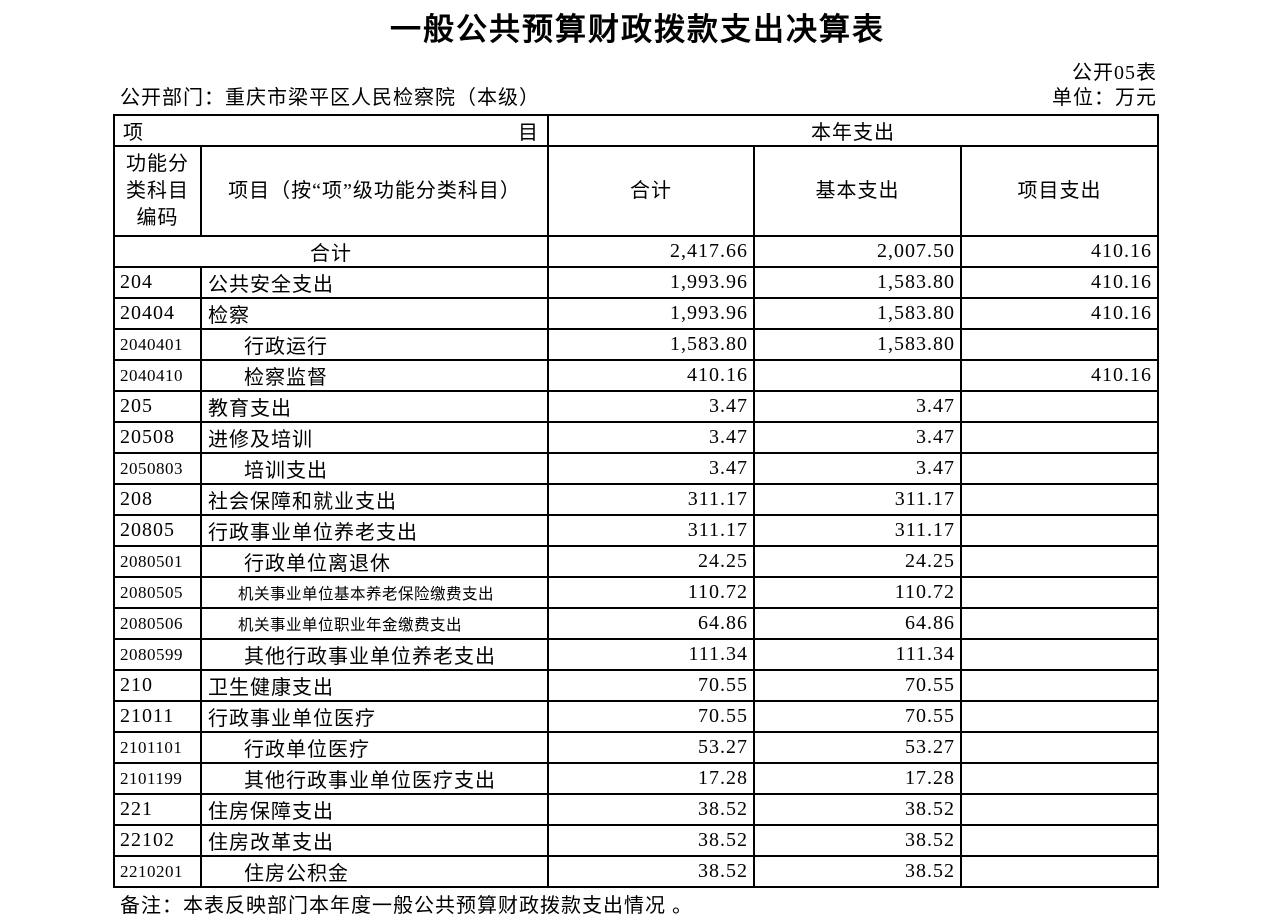  Describe the element at coordinates (857, 191) in the screenshot. I see `header-col-basic: 基本支出` at that location.